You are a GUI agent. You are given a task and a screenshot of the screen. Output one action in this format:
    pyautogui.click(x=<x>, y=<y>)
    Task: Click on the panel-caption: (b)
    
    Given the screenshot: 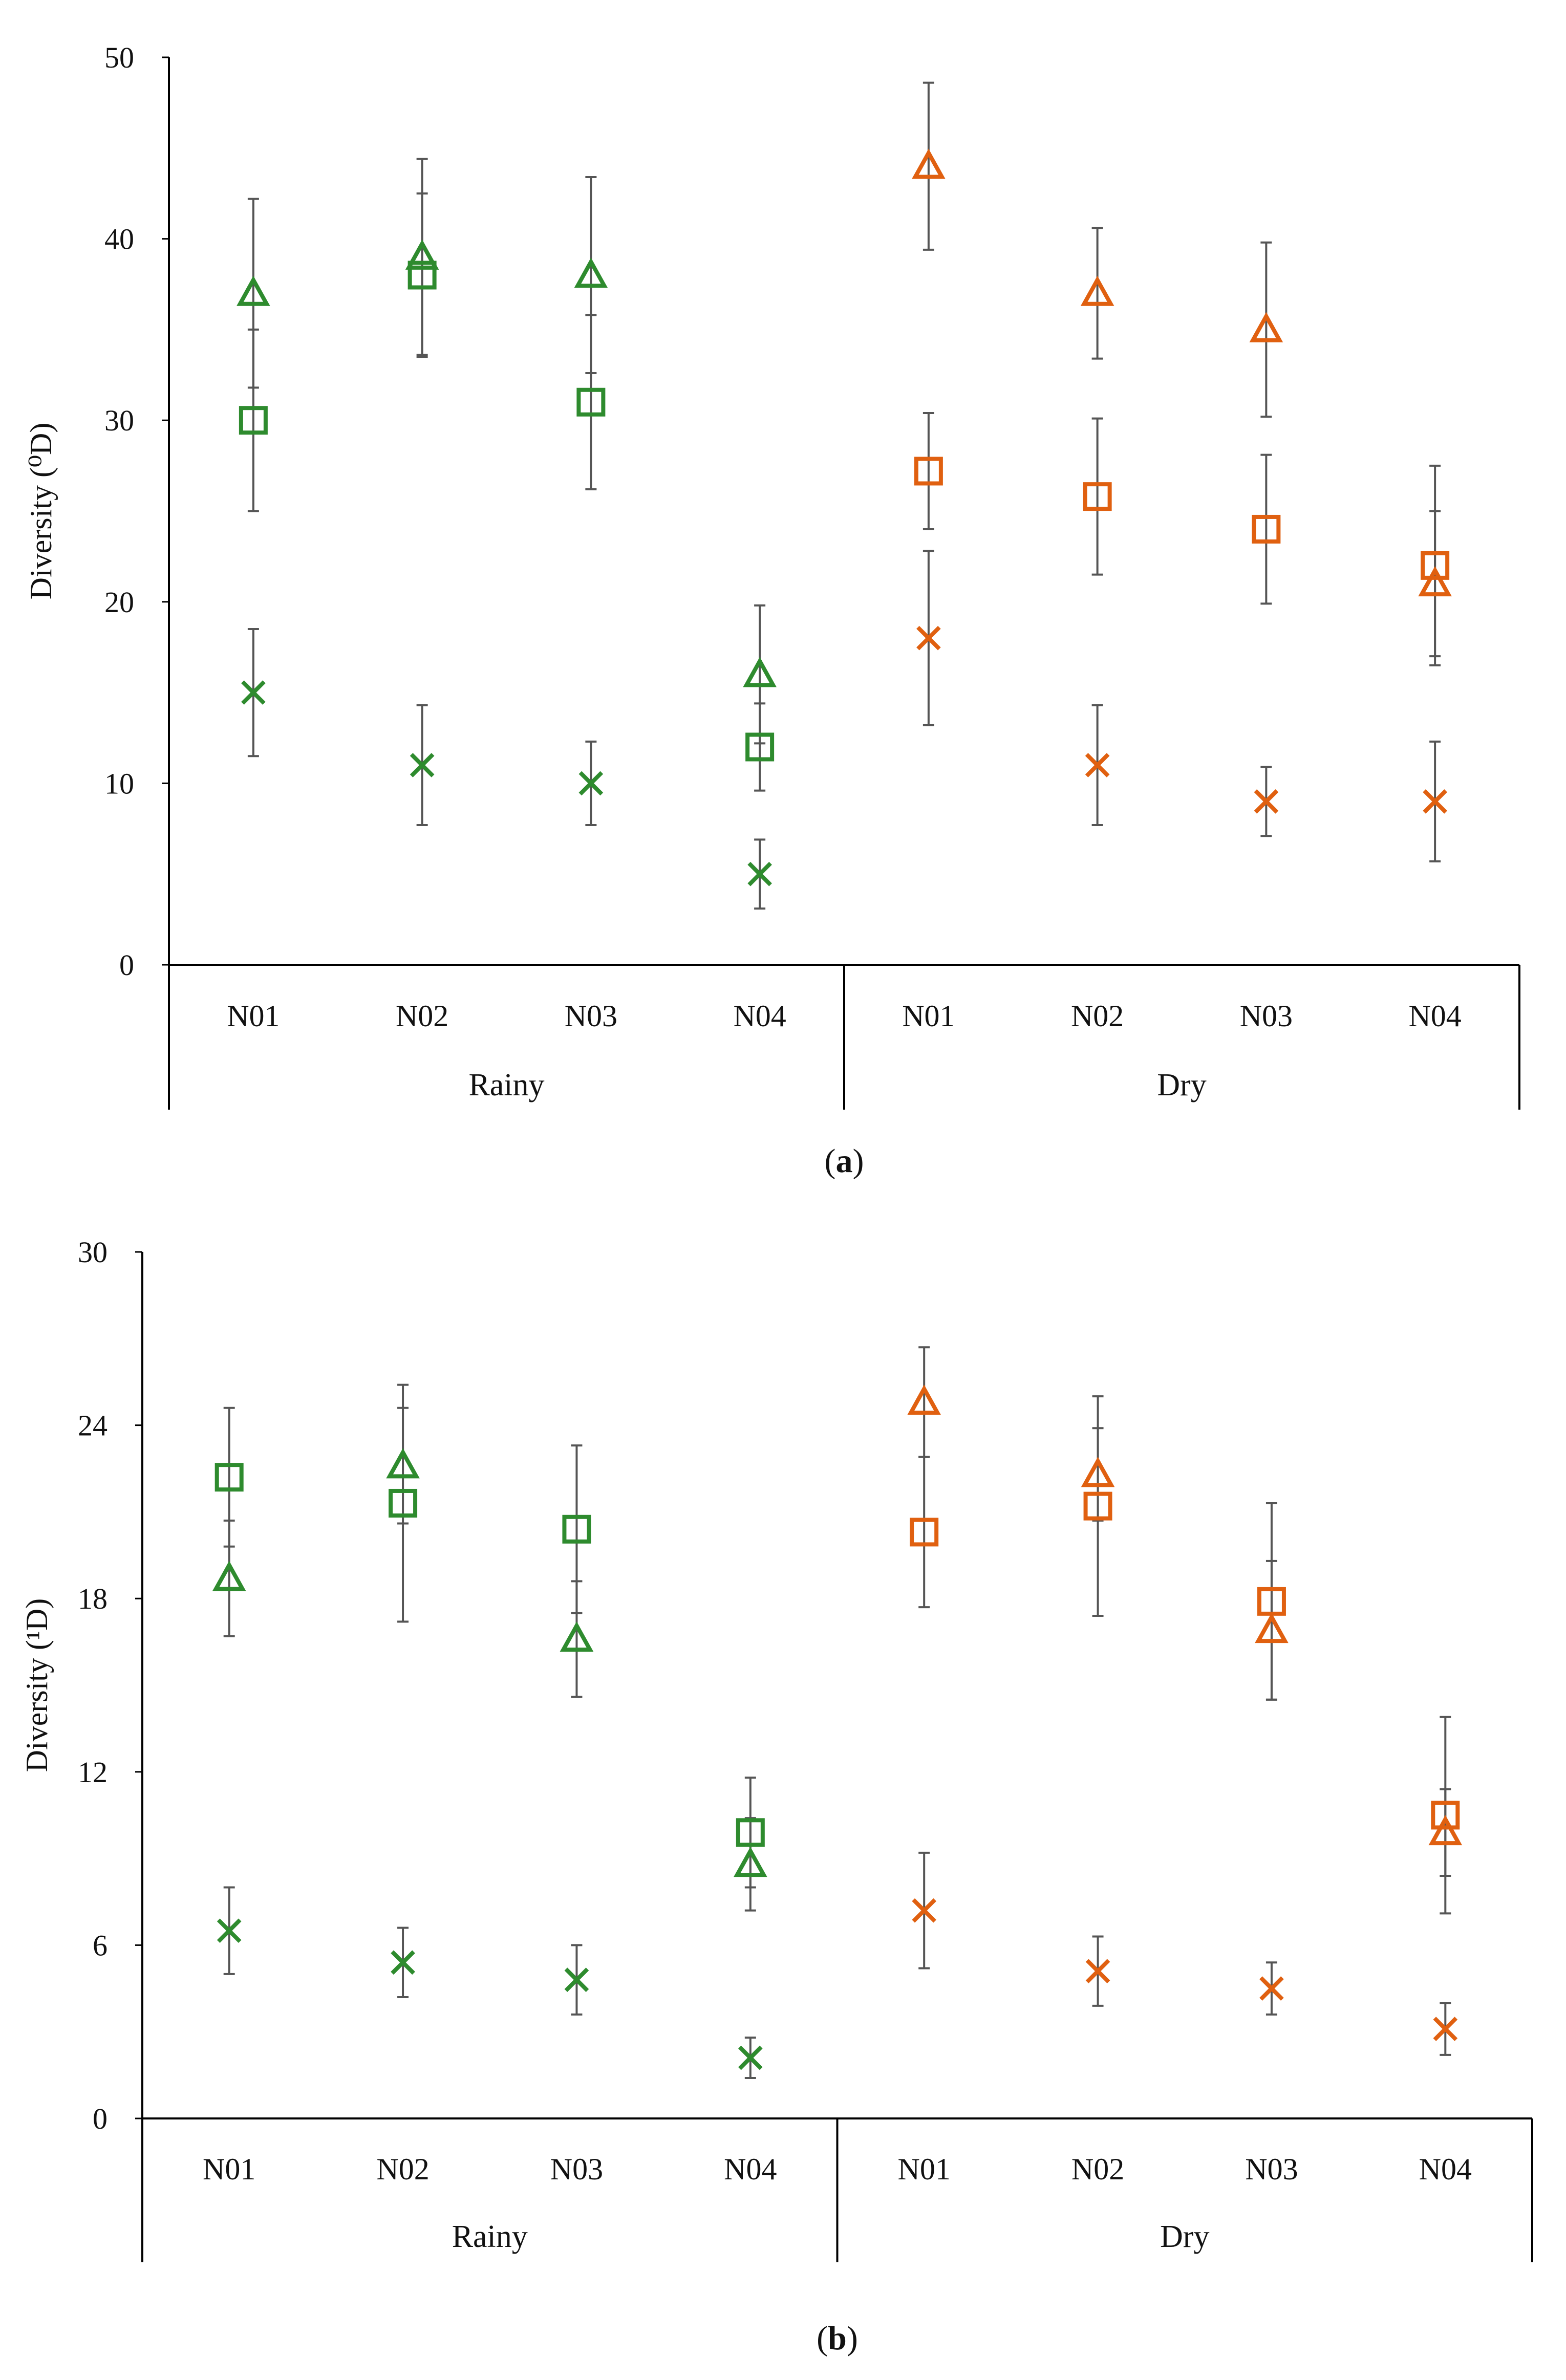 What is the action you would take?
    pyautogui.click(x=837, y=2338)
    